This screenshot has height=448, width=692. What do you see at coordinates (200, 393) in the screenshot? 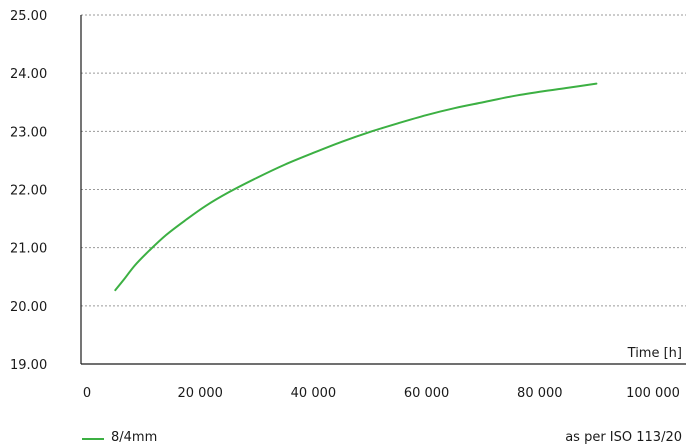
I see `x-tick-label-1: 20 000` at bounding box center [200, 393].